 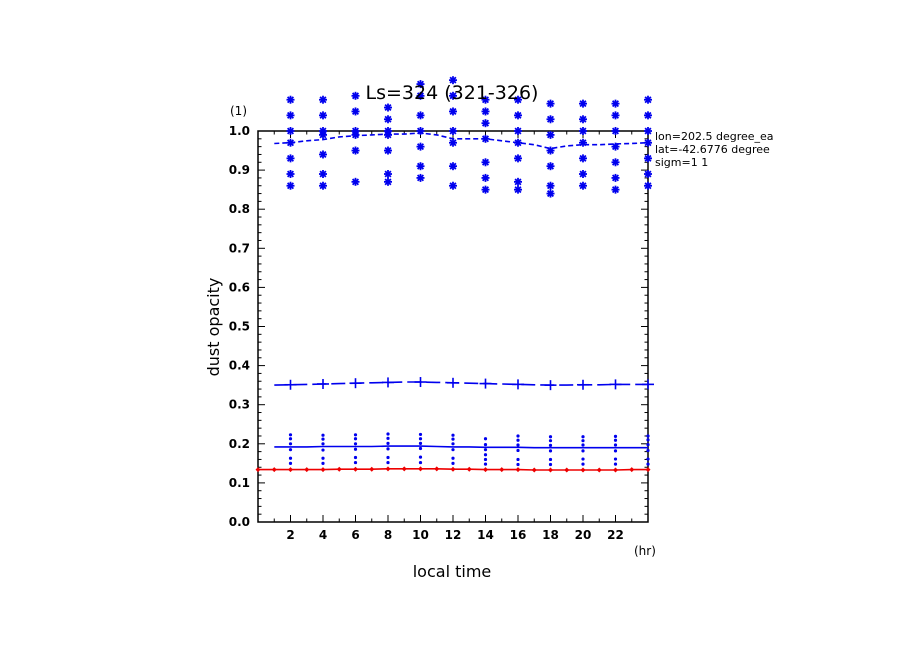 What do you see at coordinates (712, 149) in the screenshot?
I see `annotation-lat: lat=-42.6776 degree` at bounding box center [712, 149].